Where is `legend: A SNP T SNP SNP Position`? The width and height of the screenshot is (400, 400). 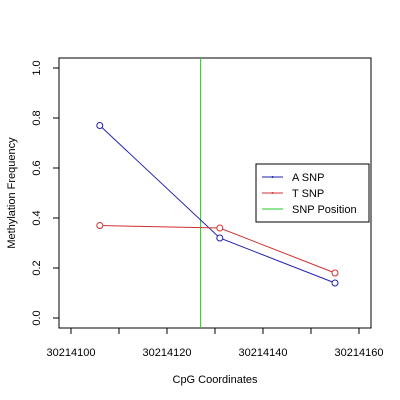 legend: A SNP T SNP SNP Position is located at coordinates (312, 193).